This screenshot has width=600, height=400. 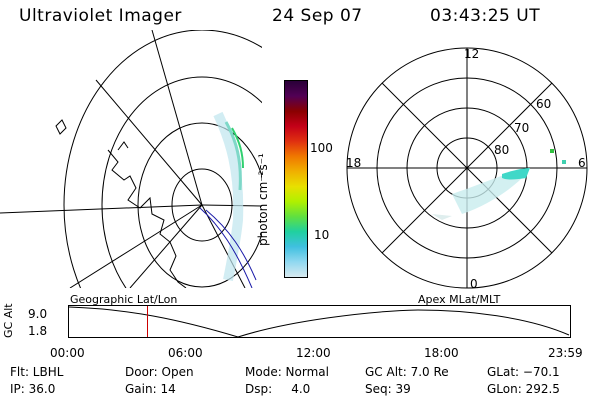 What do you see at coordinates (543, 104) in the screenshot?
I see `polar-label-60: 60` at bounding box center [543, 104].